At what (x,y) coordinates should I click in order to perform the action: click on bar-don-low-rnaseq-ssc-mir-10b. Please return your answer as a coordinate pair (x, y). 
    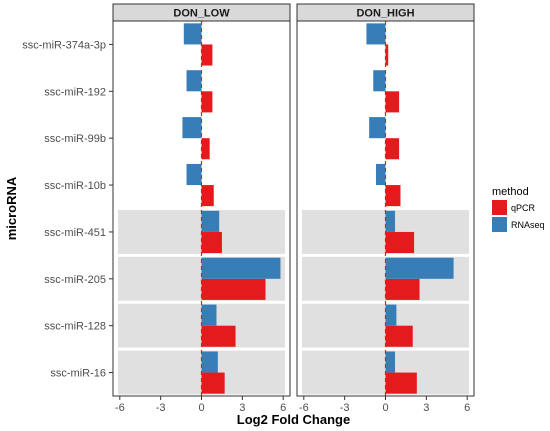
    Looking at the image, I should click on (194, 174).